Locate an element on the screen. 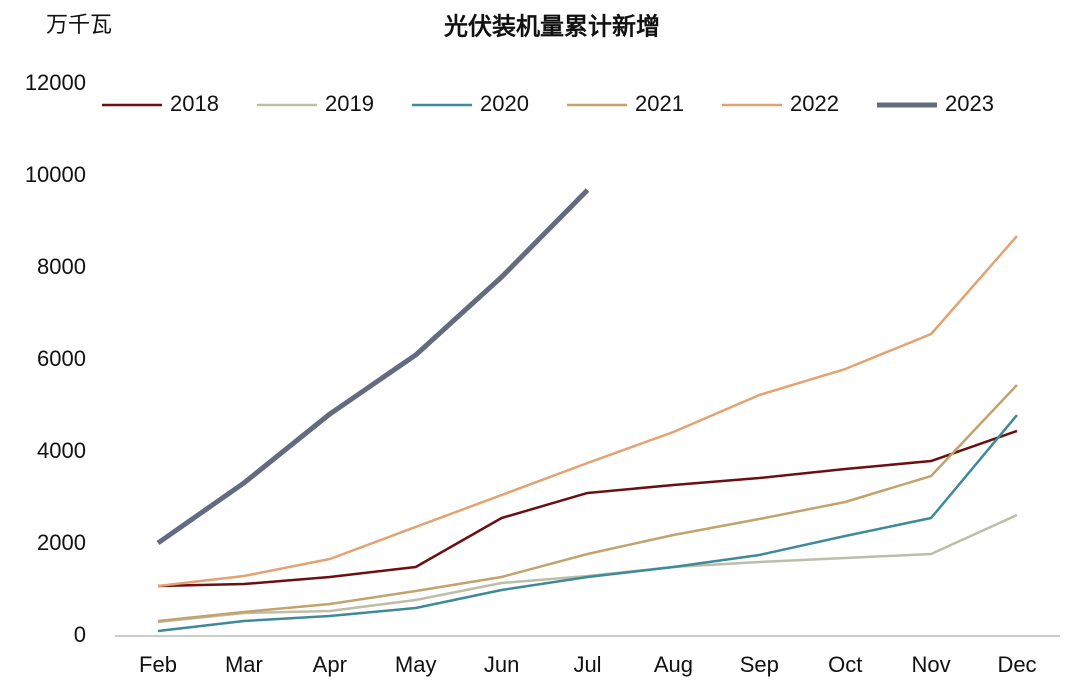  x-tick-label: Sep is located at coordinates (759, 664).